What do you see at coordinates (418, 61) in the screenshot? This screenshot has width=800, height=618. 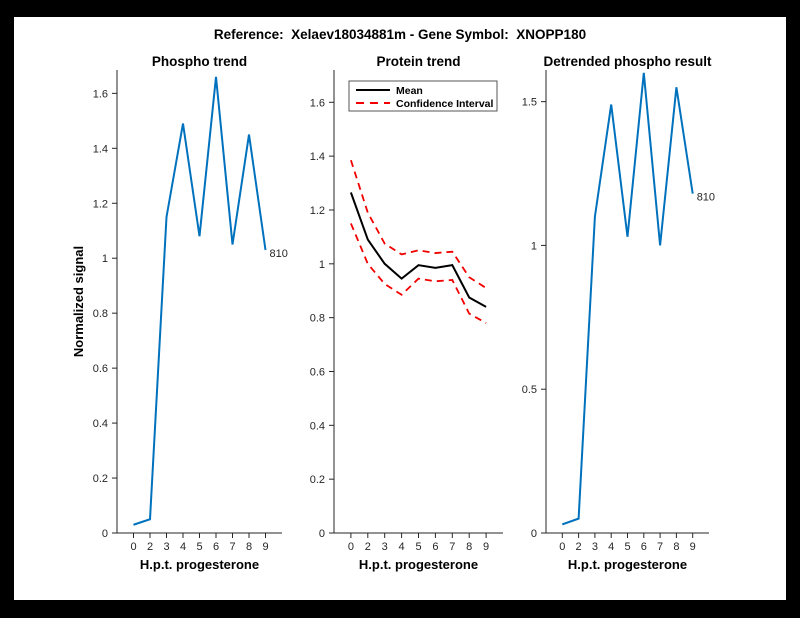 I see `plot-title: Protein trend` at bounding box center [418, 61].